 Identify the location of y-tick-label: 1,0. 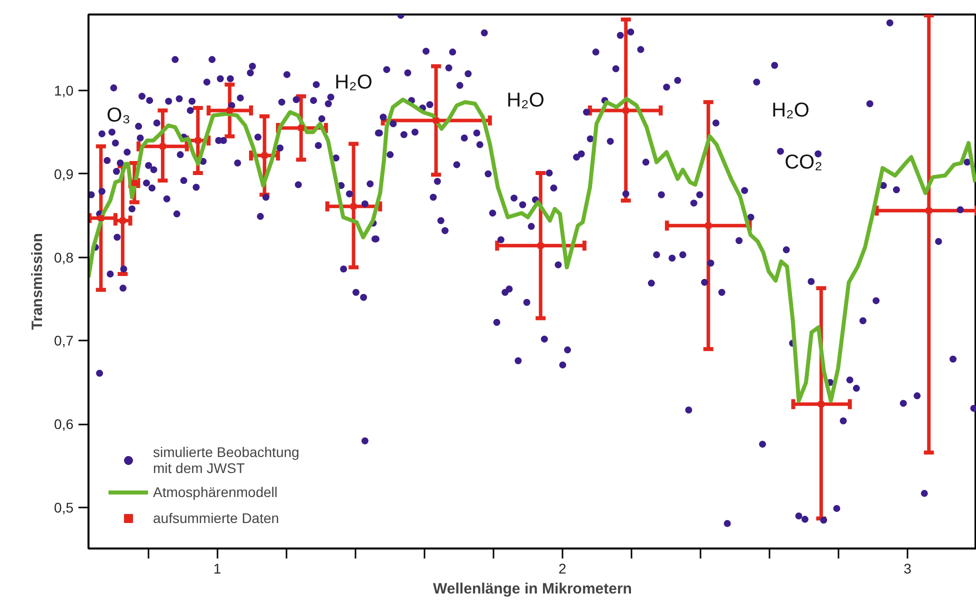
(64, 90).